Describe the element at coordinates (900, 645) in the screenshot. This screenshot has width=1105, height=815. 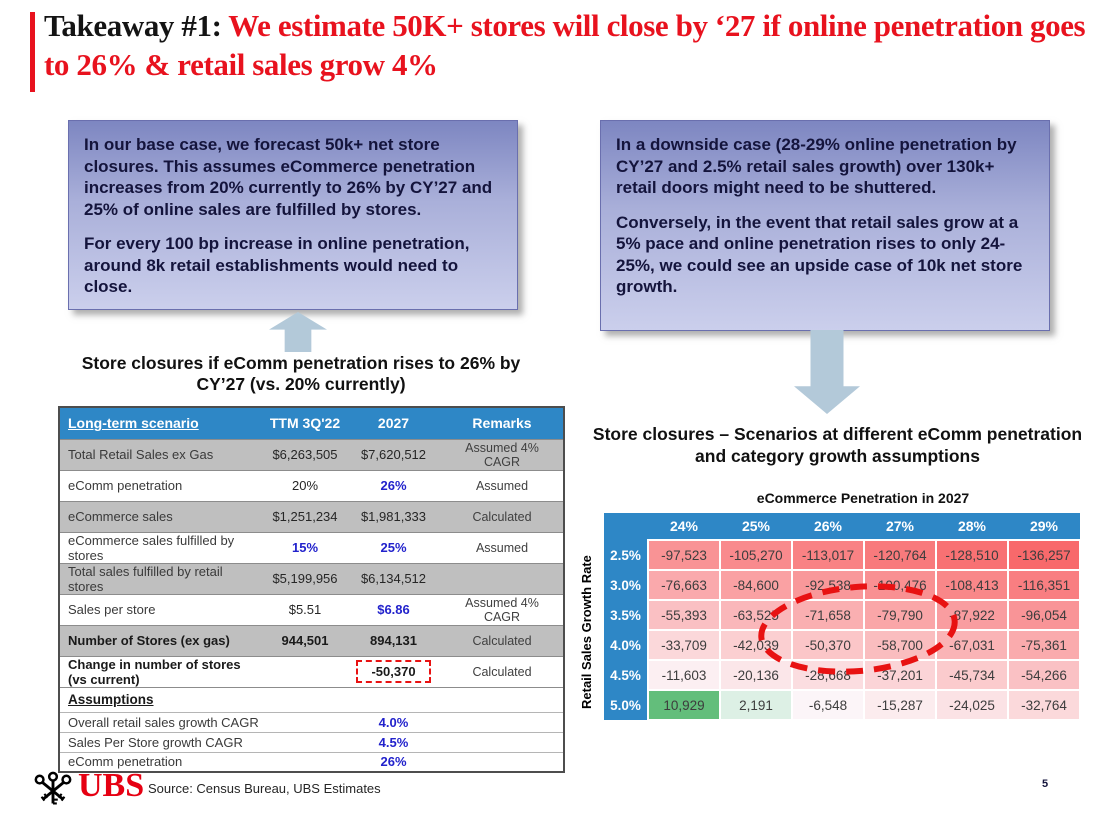
I see `heatmap-cell: -58,700` at that location.